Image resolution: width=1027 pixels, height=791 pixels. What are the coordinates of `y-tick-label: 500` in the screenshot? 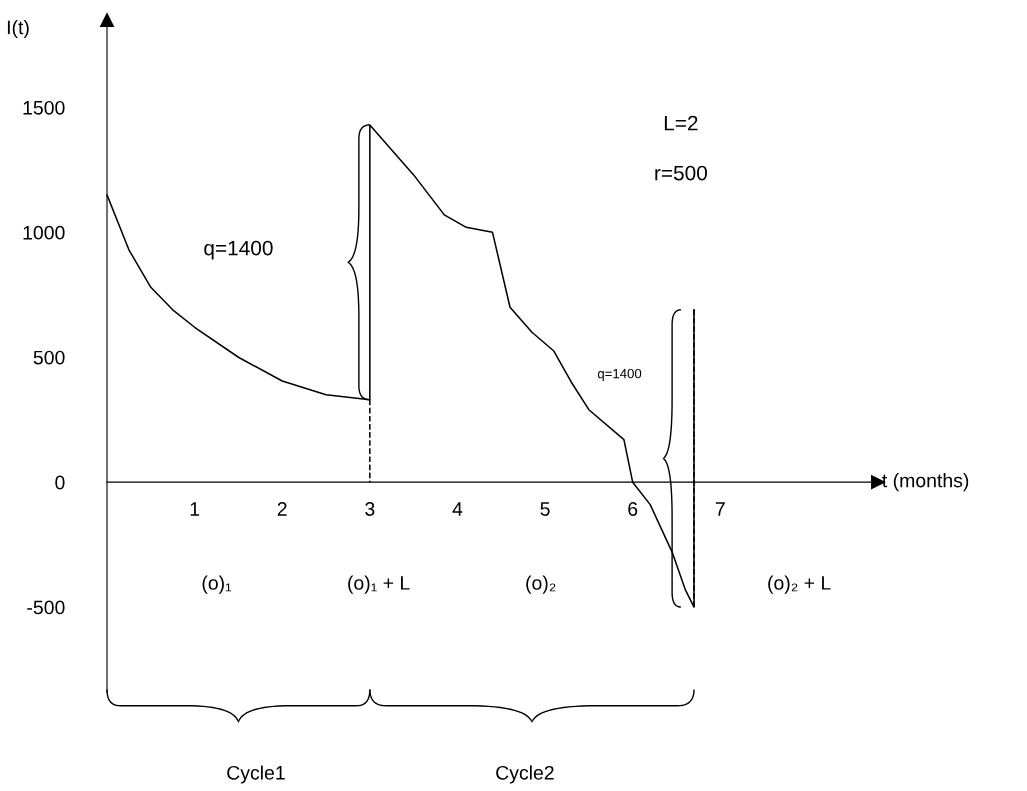 It's located at (49, 357).